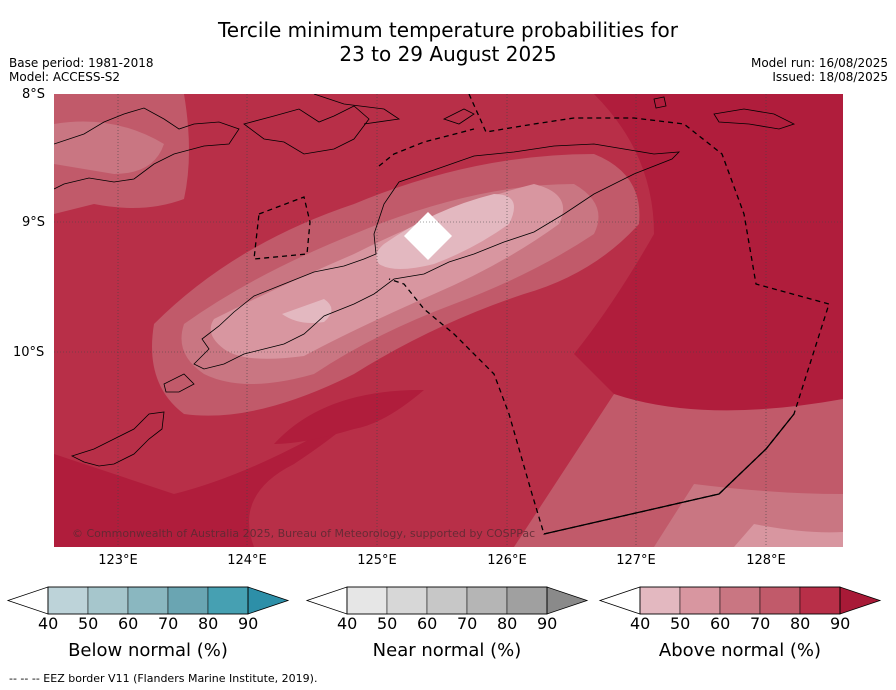 The height and width of the screenshot is (690, 896). I want to click on colorbar-below-tick: 50, so click(88, 623).